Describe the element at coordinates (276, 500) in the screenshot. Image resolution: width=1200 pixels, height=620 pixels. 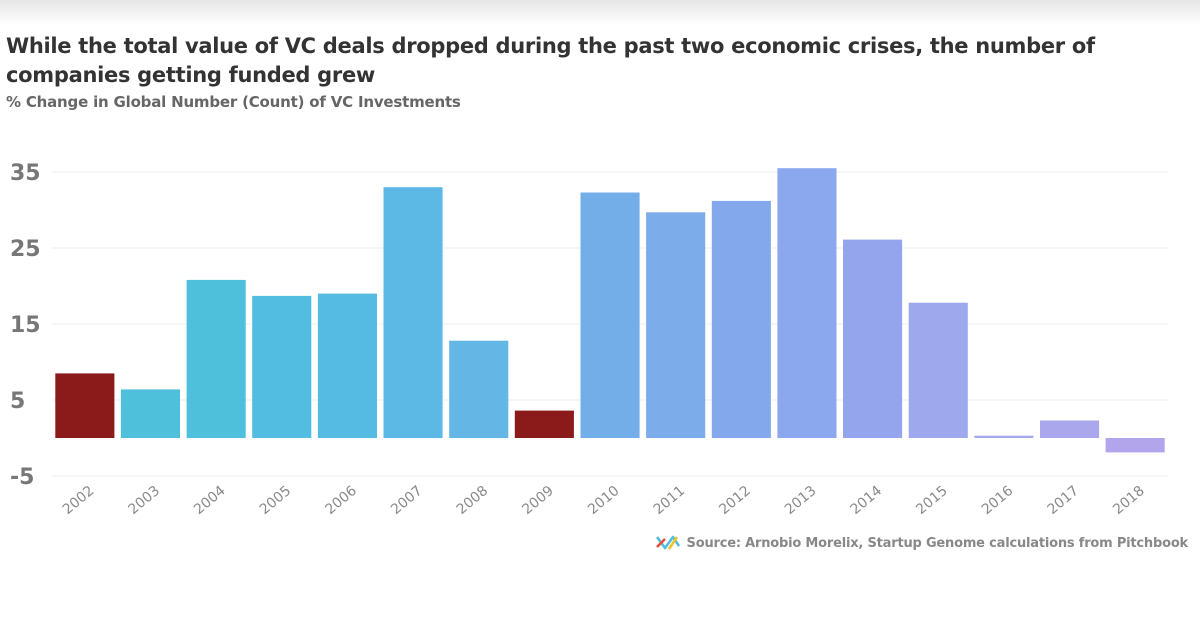
I see `x-tick-label: 2005` at that location.